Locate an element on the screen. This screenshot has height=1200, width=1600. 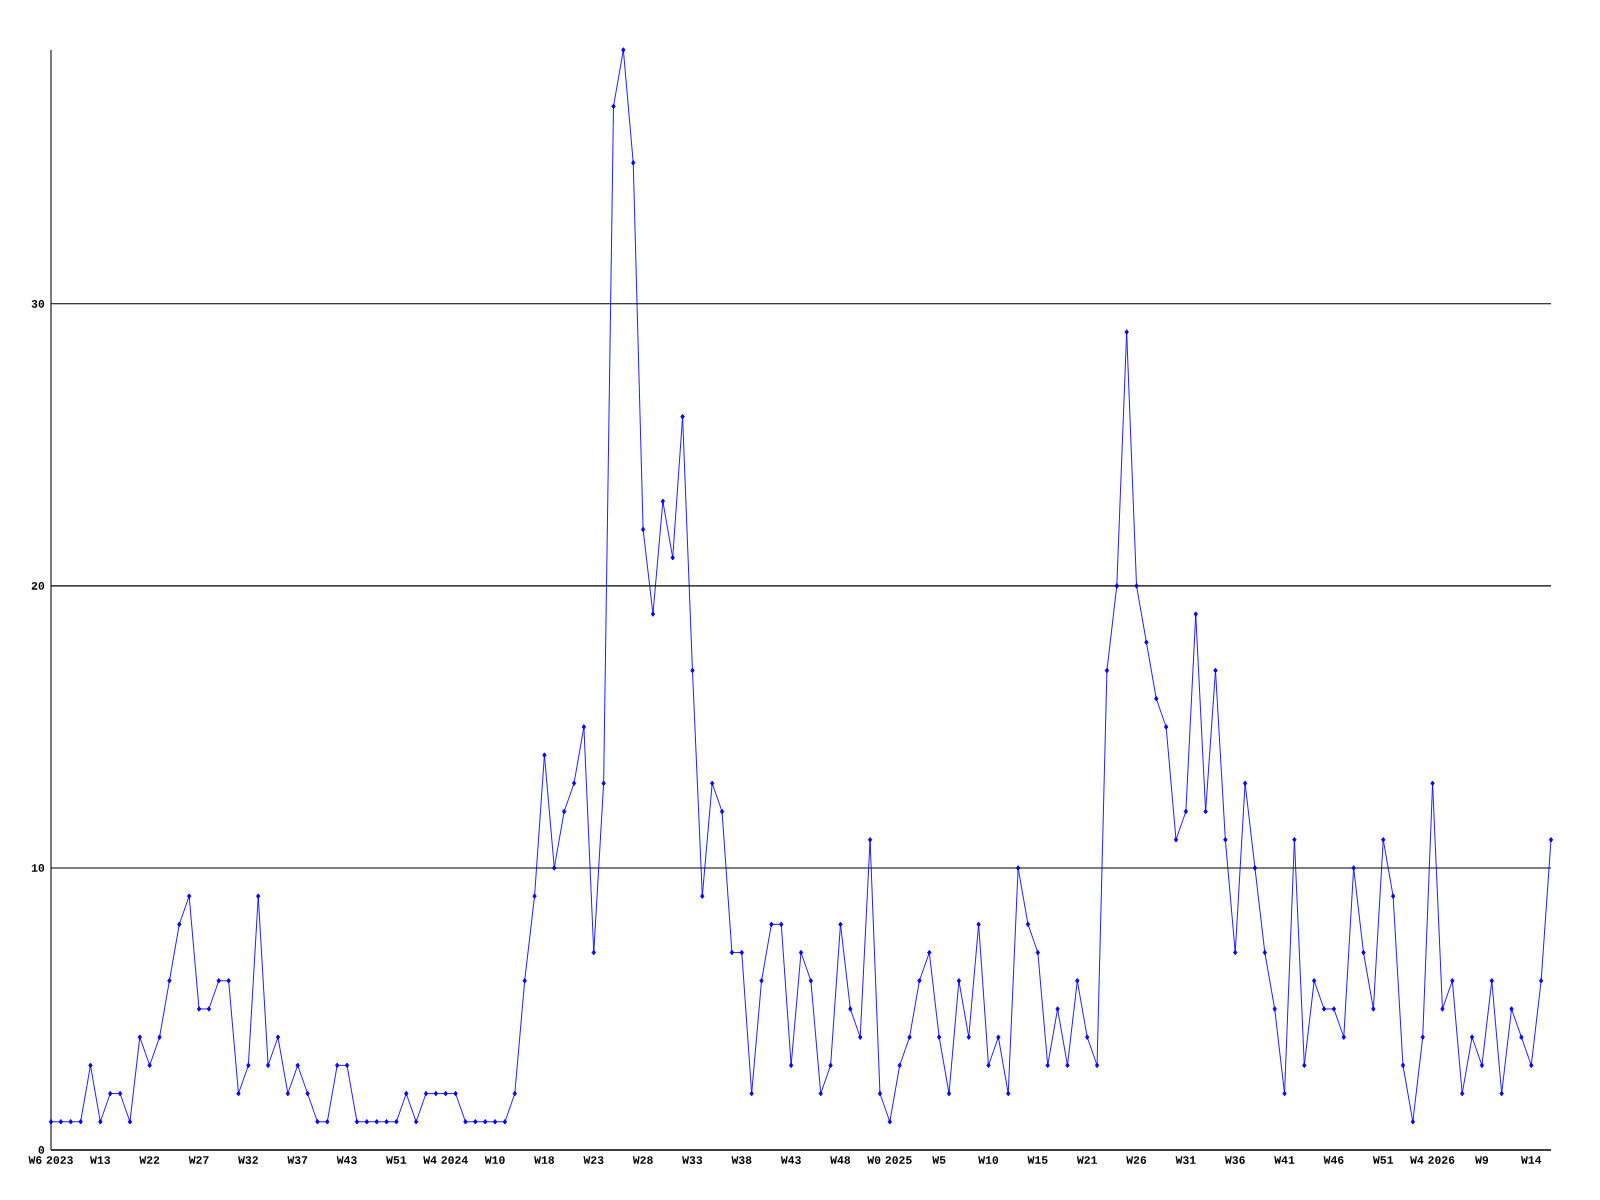
x-tick-label: W27 is located at coordinates (198, 1160).